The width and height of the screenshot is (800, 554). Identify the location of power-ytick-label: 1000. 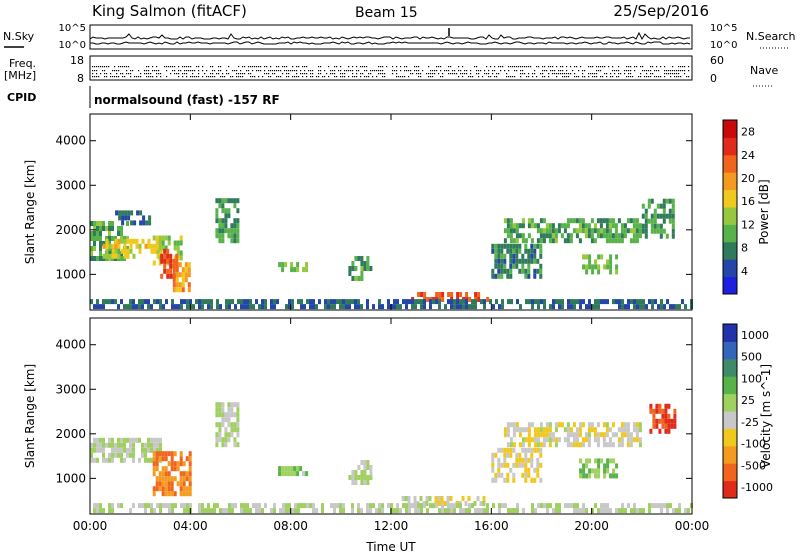
(70, 274).